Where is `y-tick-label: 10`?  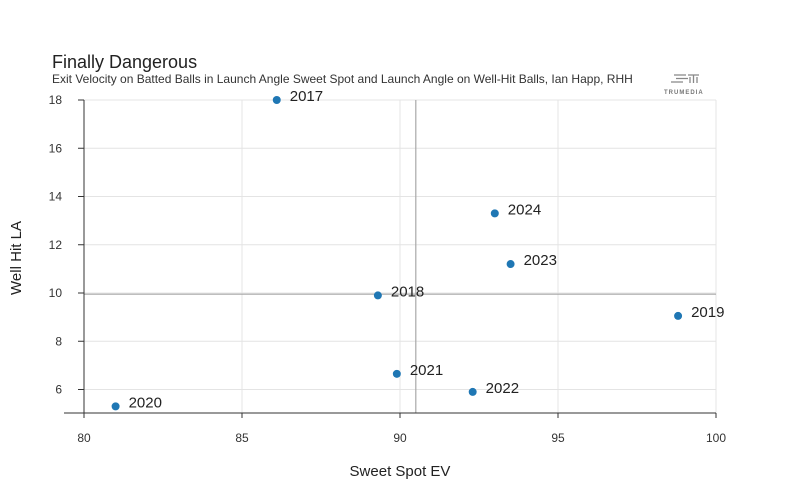
y-tick-label: 10 is located at coordinates (56, 293).